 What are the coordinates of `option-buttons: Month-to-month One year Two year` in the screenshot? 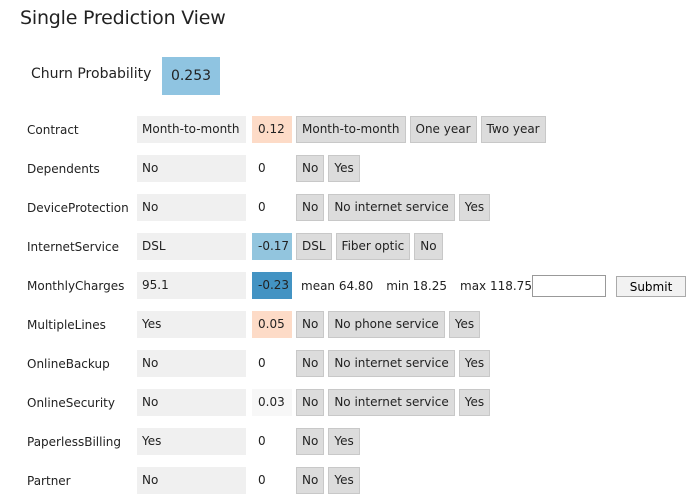 It's located at (421, 129).